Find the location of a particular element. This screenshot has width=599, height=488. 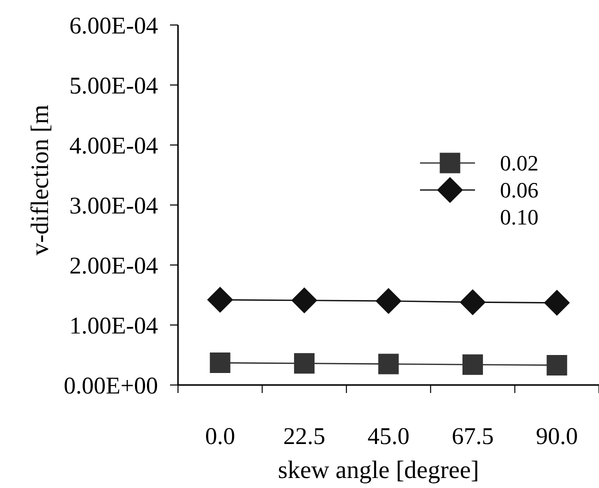

x-tick-label: 0.0 is located at coordinates (220, 437).